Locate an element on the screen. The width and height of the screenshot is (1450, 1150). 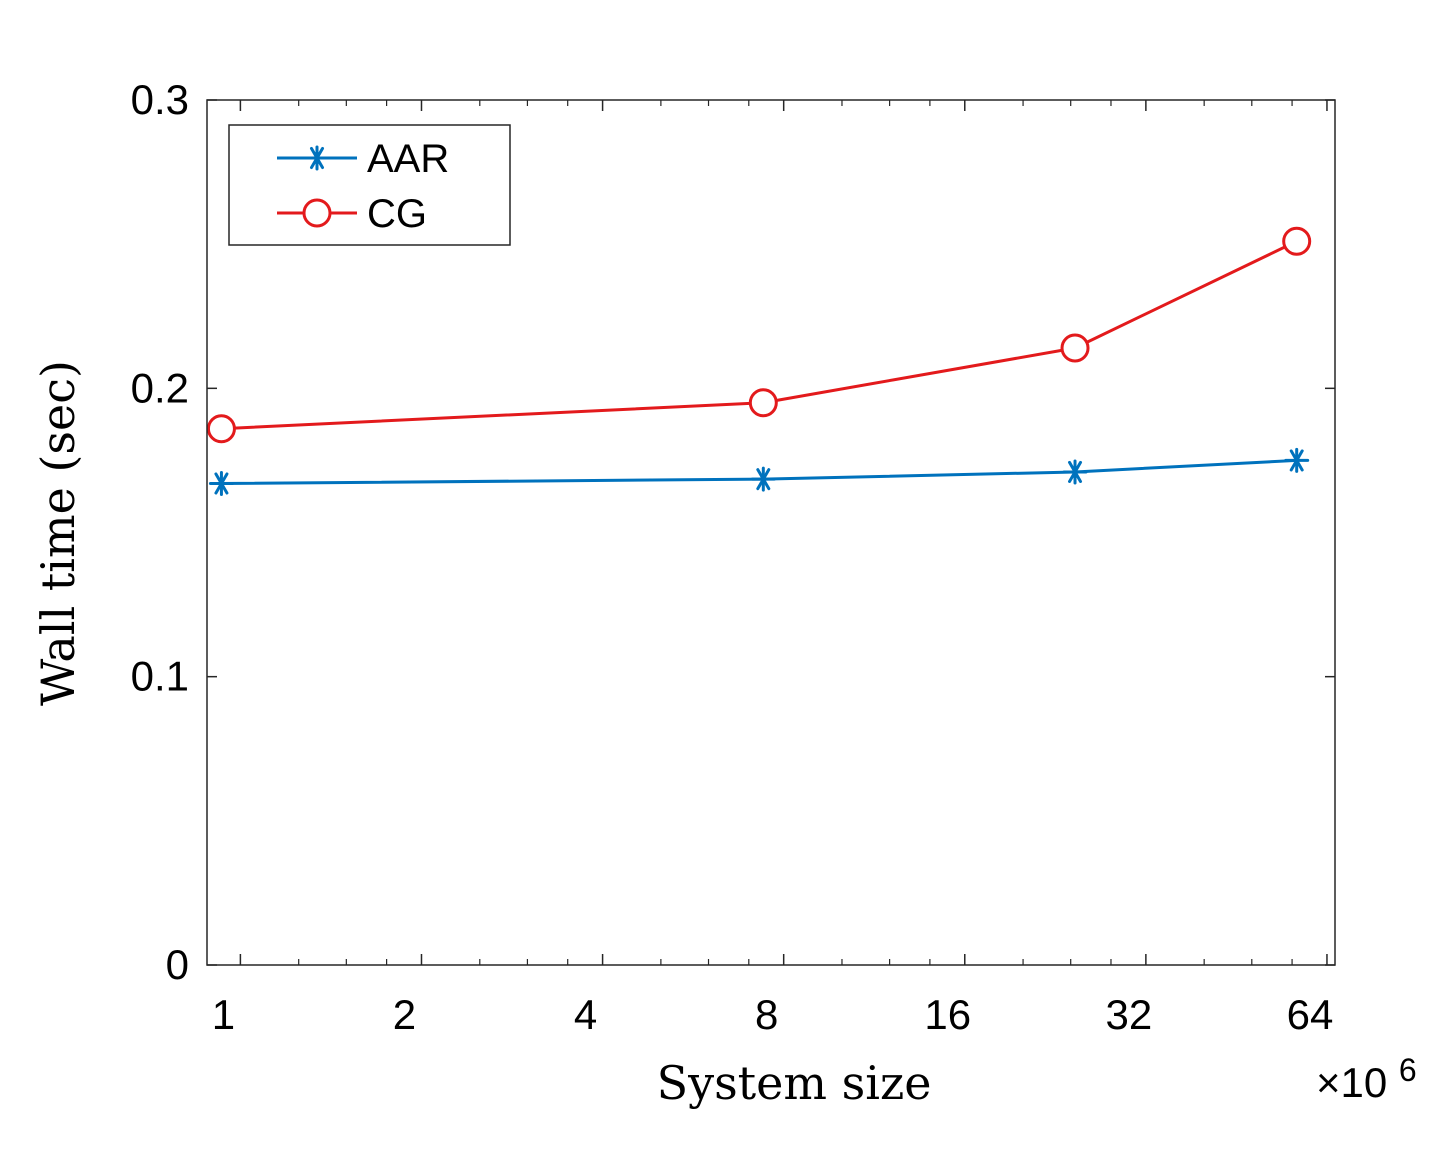
y-tick-label: 0 is located at coordinates (177, 964).